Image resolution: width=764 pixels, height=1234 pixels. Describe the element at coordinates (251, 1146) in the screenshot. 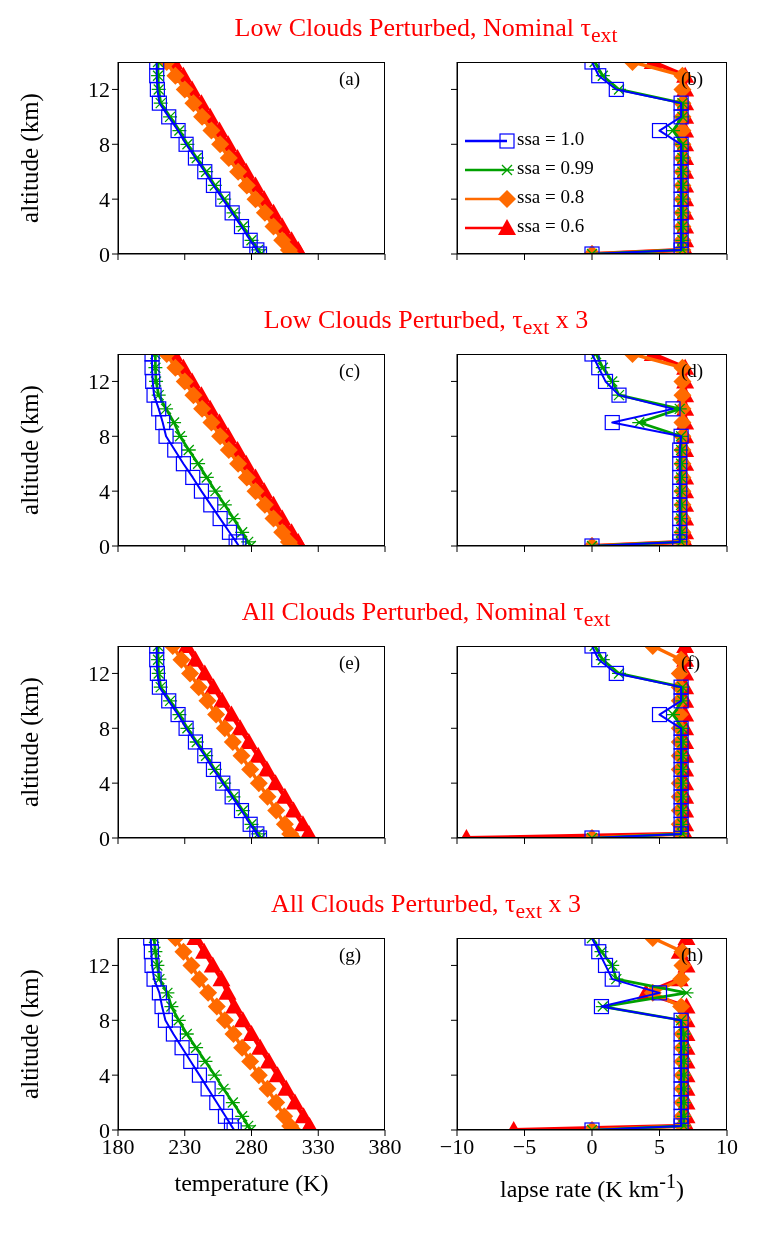

I see `x-tick-label: 280` at that location.